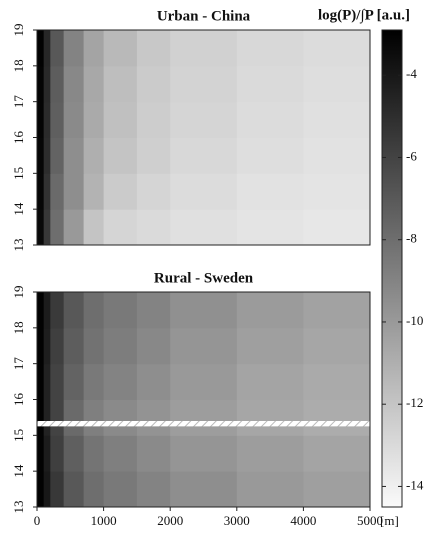 This screenshot has height=540, width=431. I want to click on panel-title: Rural - Sweden, so click(204, 278).